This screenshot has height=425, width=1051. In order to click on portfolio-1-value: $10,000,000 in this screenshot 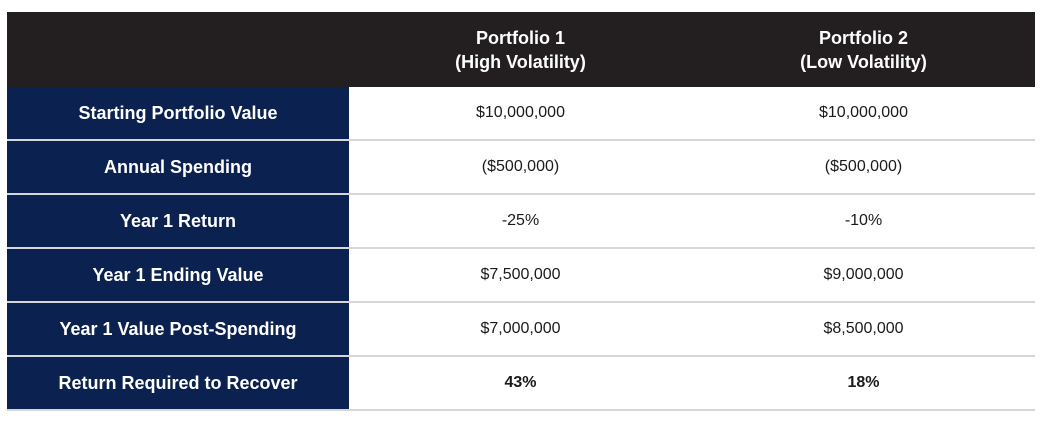, I will do `click(520, 113)`.